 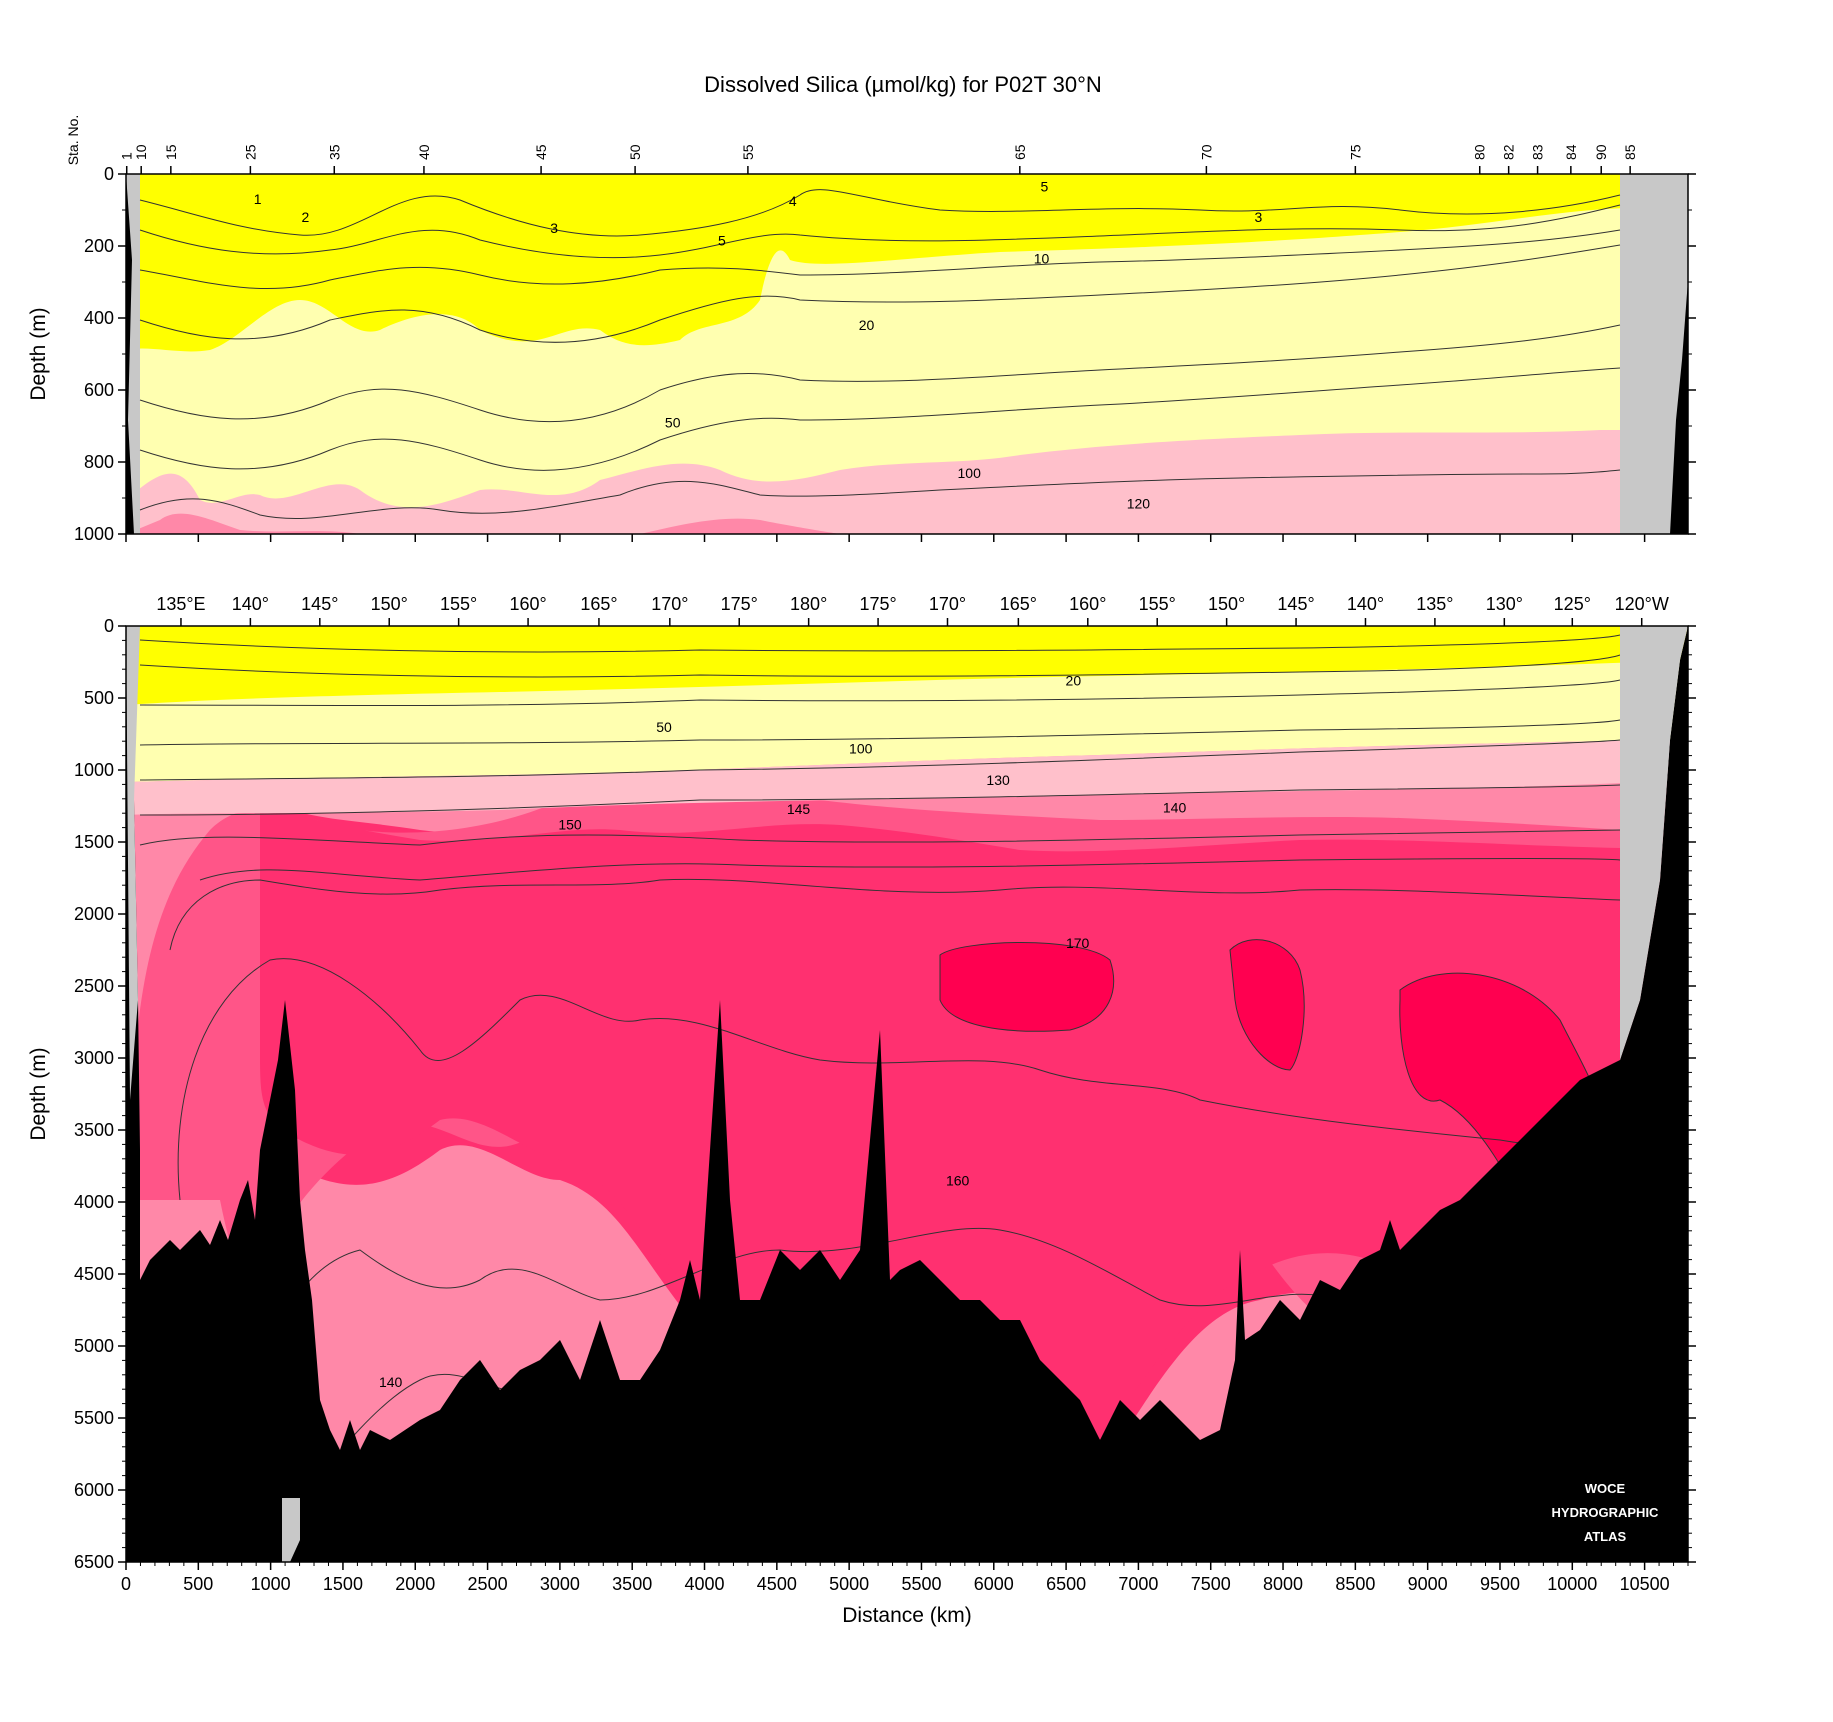 What do you see at coordinates (73, 140) in the screenshot?
I see `station-header: Sta. No.` at bounding box center [73, 140].